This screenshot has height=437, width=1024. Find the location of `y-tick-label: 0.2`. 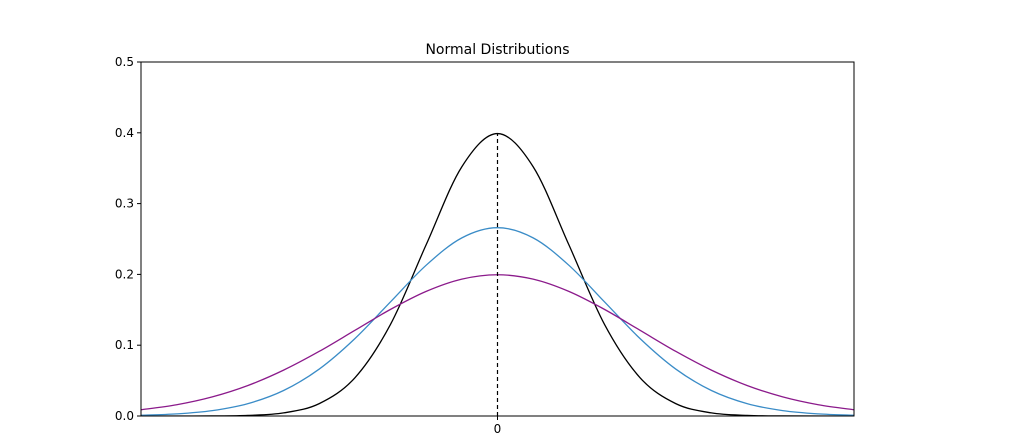

y-tick-label: 0.2 is located at coordinates (124, 274).